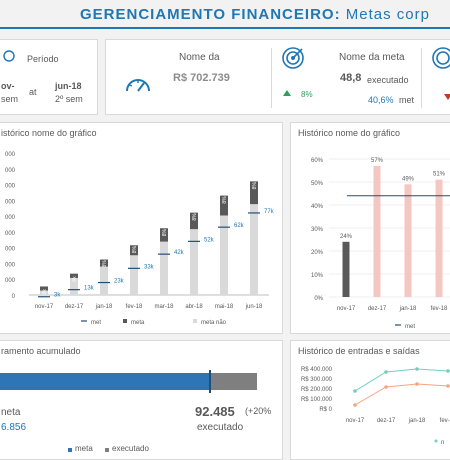 This screenshot has width=450, height=460. What do you see at coordinates (317, 184) in the screenshot?
I see `y-tick-label: 50%` at bounding box center [317, 184].